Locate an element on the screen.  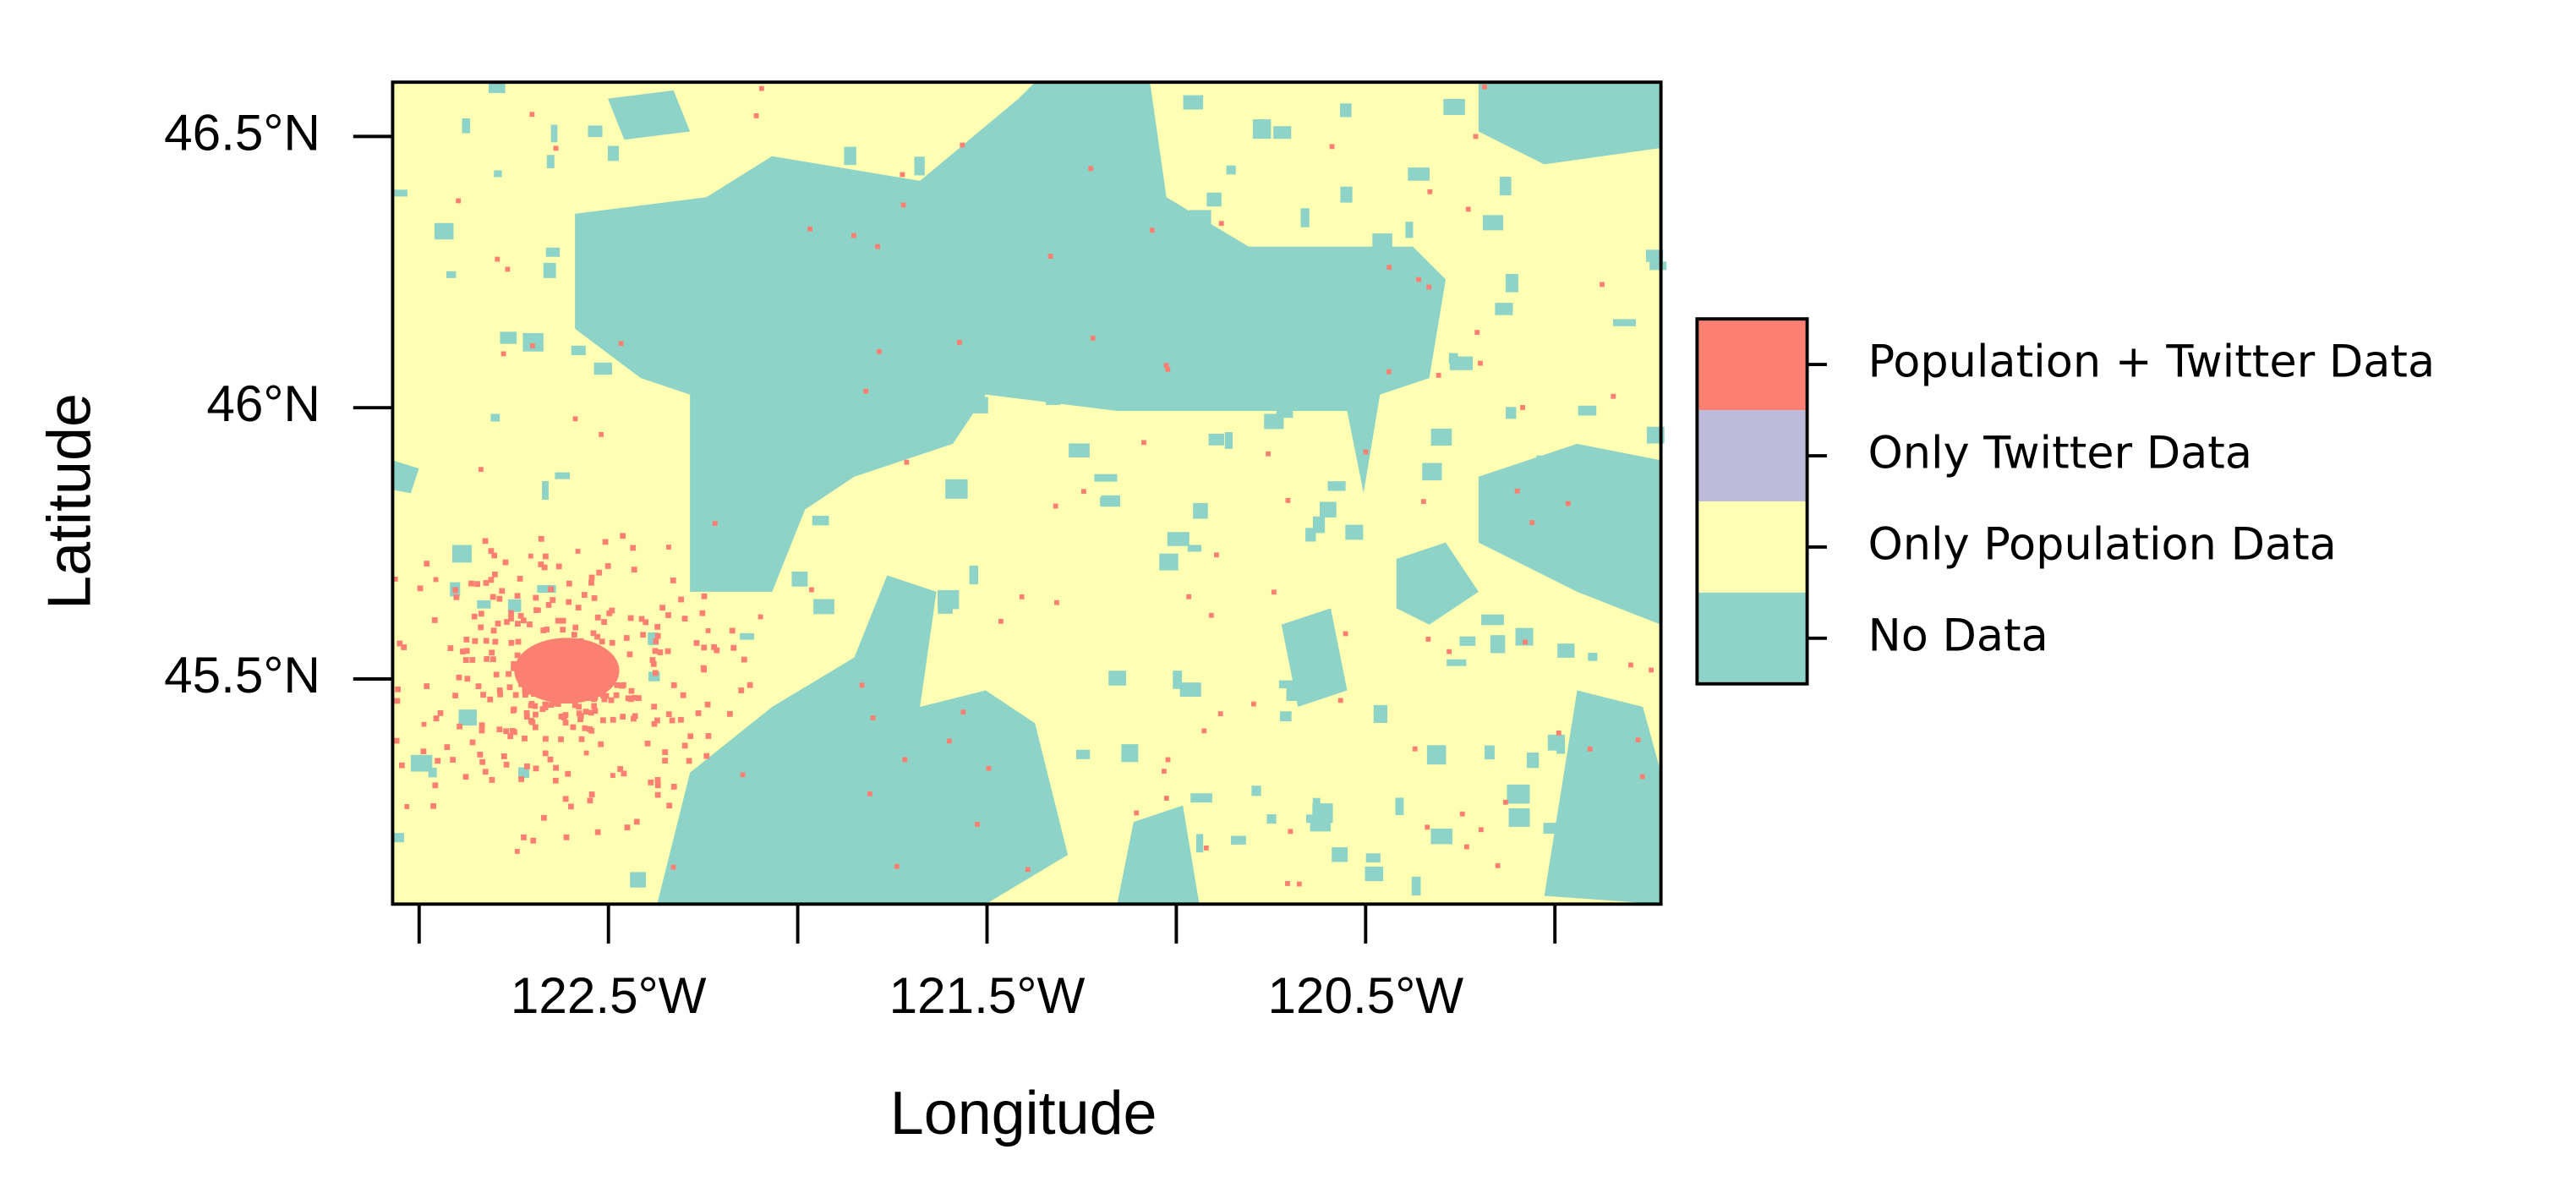
legend-label: No Data is located at coordinates (1958, 635).